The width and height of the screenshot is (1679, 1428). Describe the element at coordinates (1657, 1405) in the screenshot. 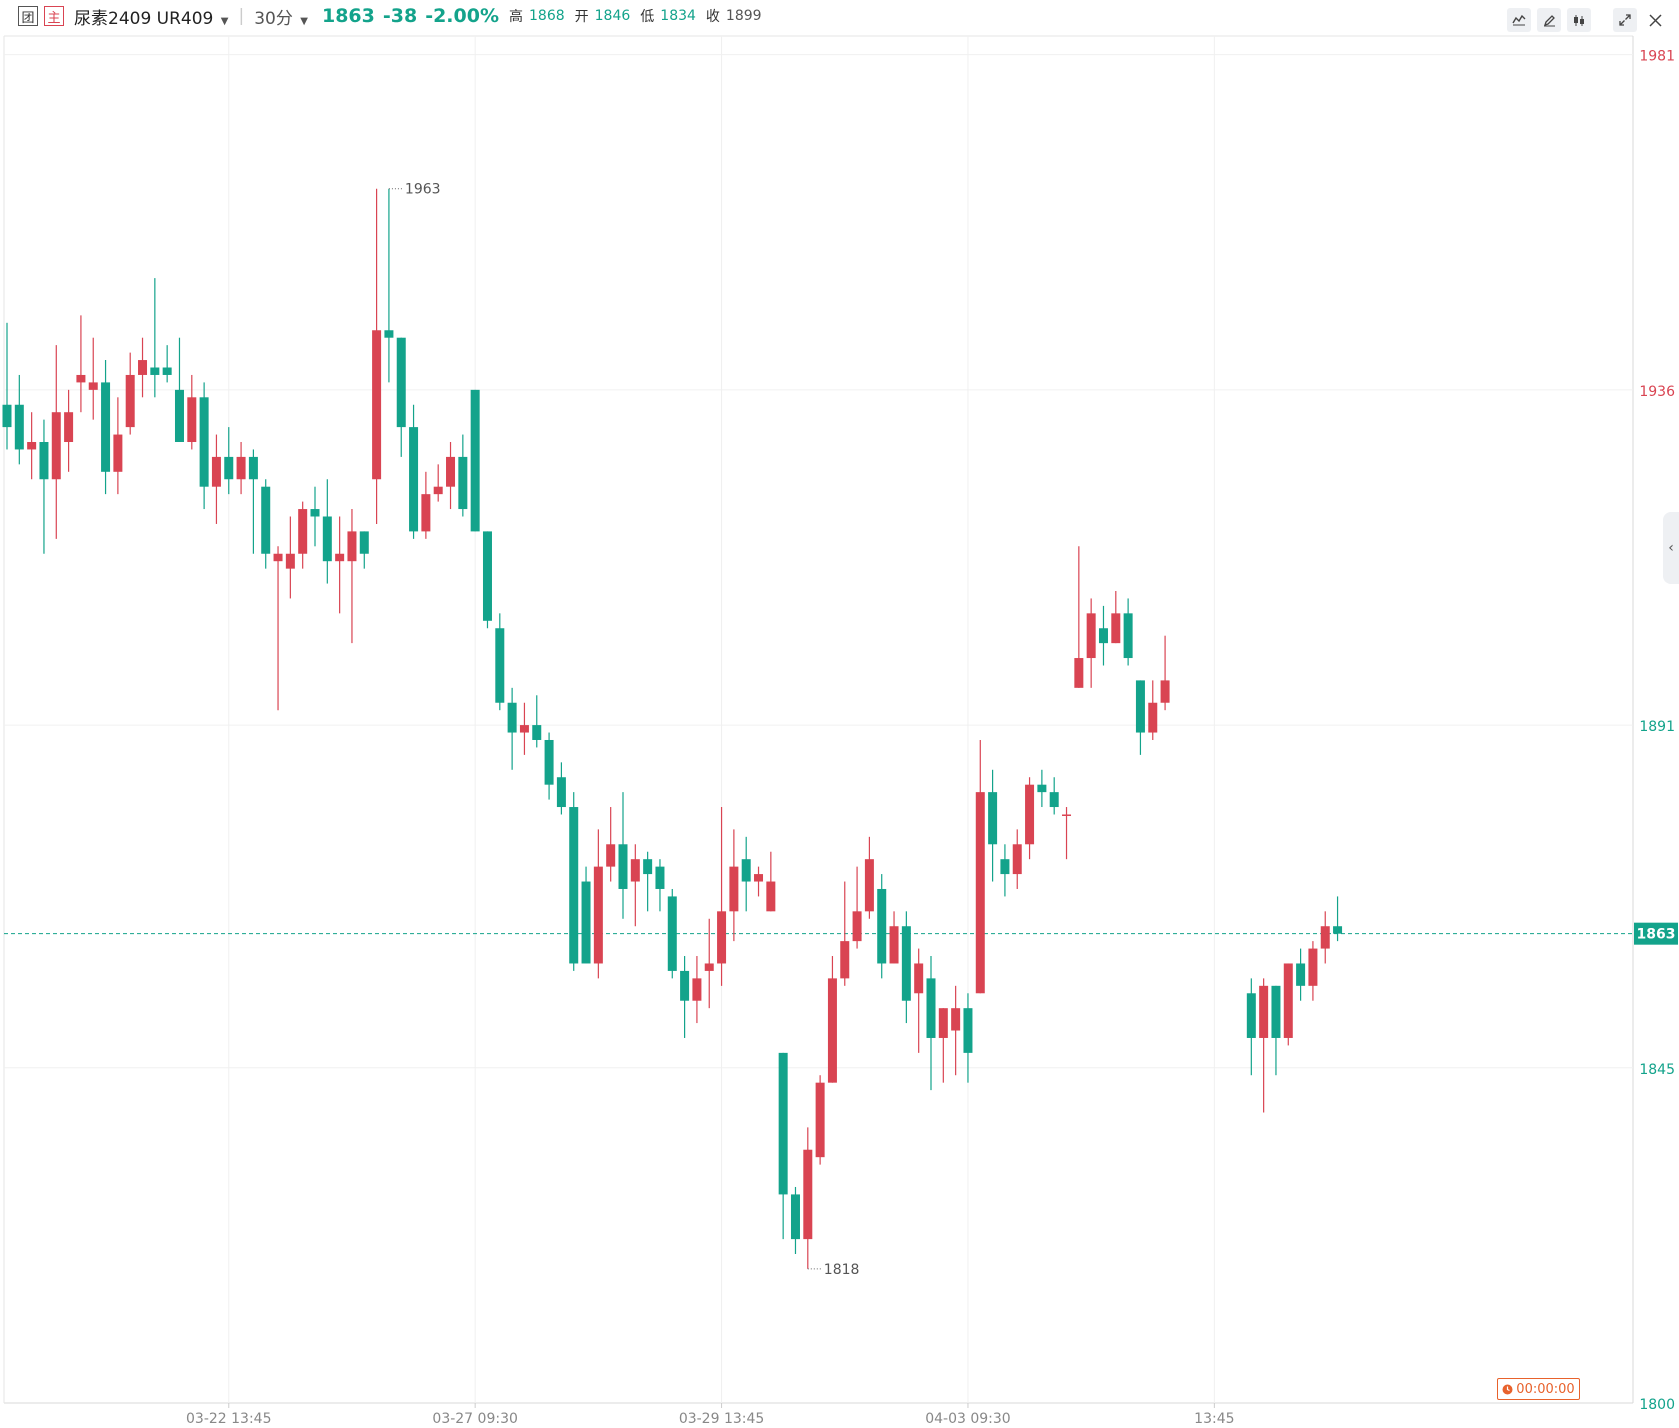

I see `y-tick-label: 1800` at that location.